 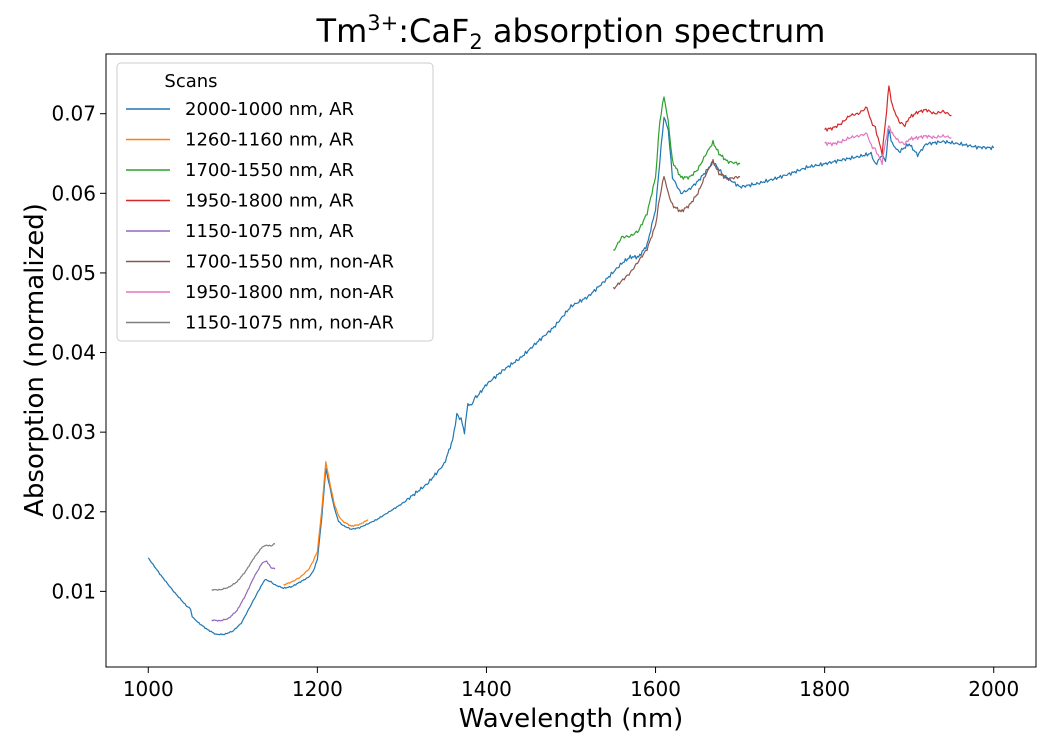 I want to click on y-tick-label: 0.04, so click(x=73, y=353).